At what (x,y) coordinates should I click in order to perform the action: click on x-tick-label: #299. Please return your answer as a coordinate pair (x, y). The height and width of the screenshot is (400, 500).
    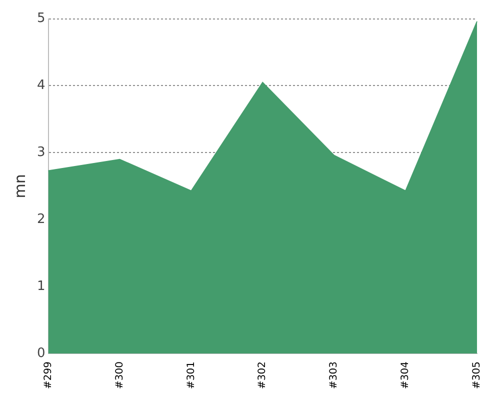
    Looking at the image, I should click on (48, 376).